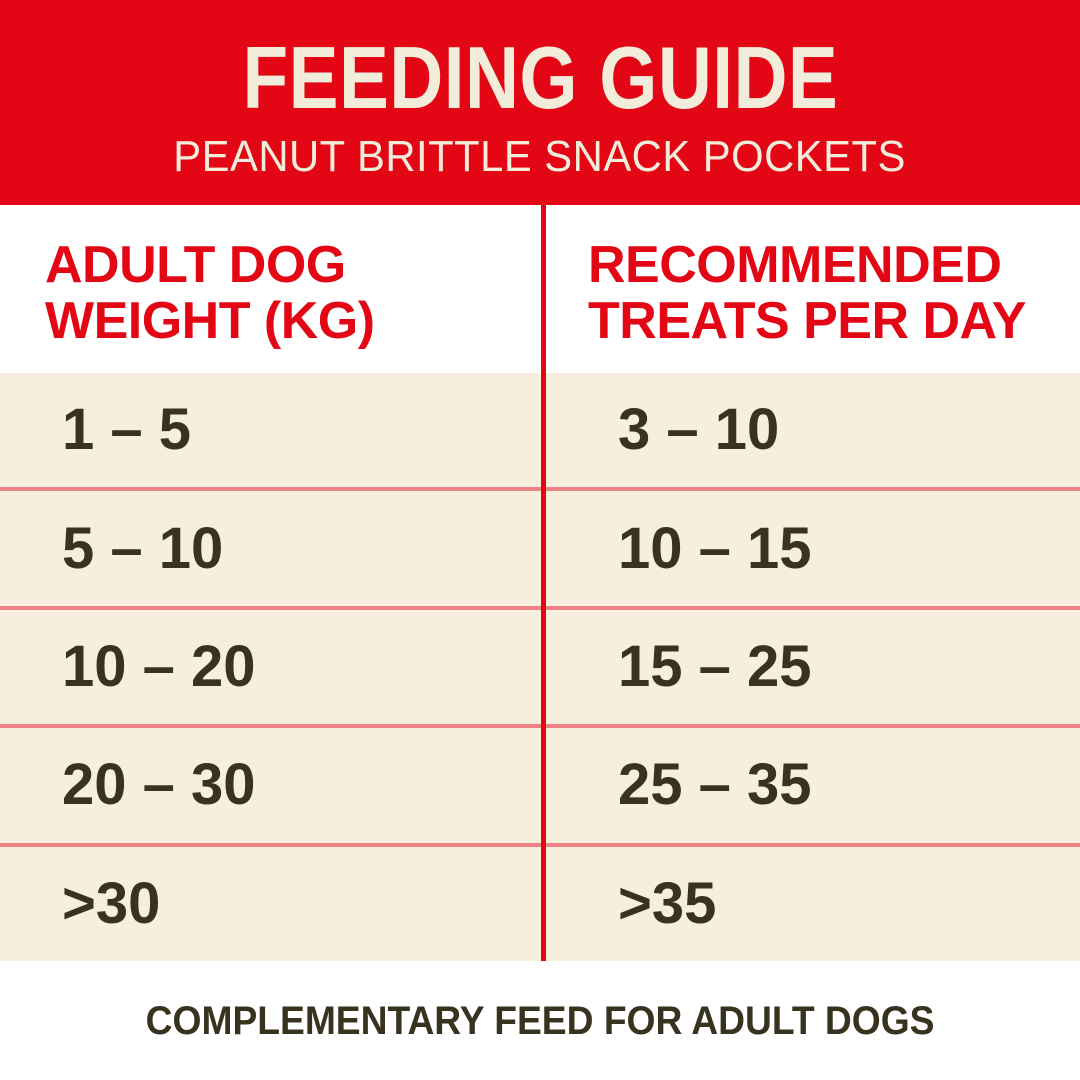 The image size is (1080, 1080). Describe the element at coordinates (807, 293) in the screenshot. I see `column-header-treats: RECOMMENDED TREATS PER DAY` at that location.